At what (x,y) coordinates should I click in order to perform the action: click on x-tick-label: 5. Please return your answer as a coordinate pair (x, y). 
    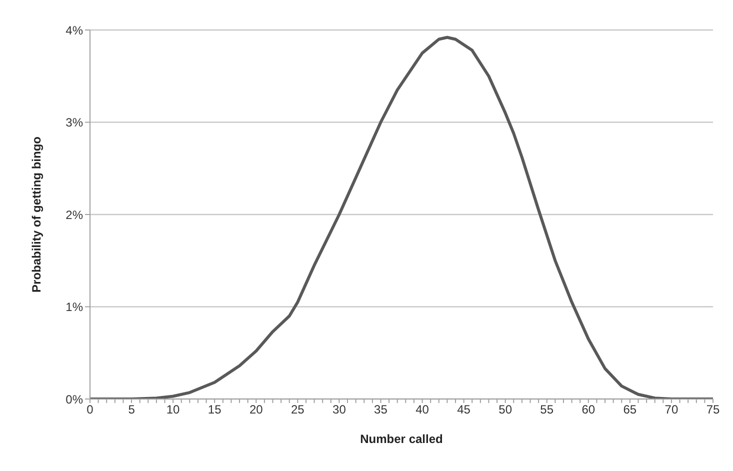
    Looking at the image, I should click on (132, 409).